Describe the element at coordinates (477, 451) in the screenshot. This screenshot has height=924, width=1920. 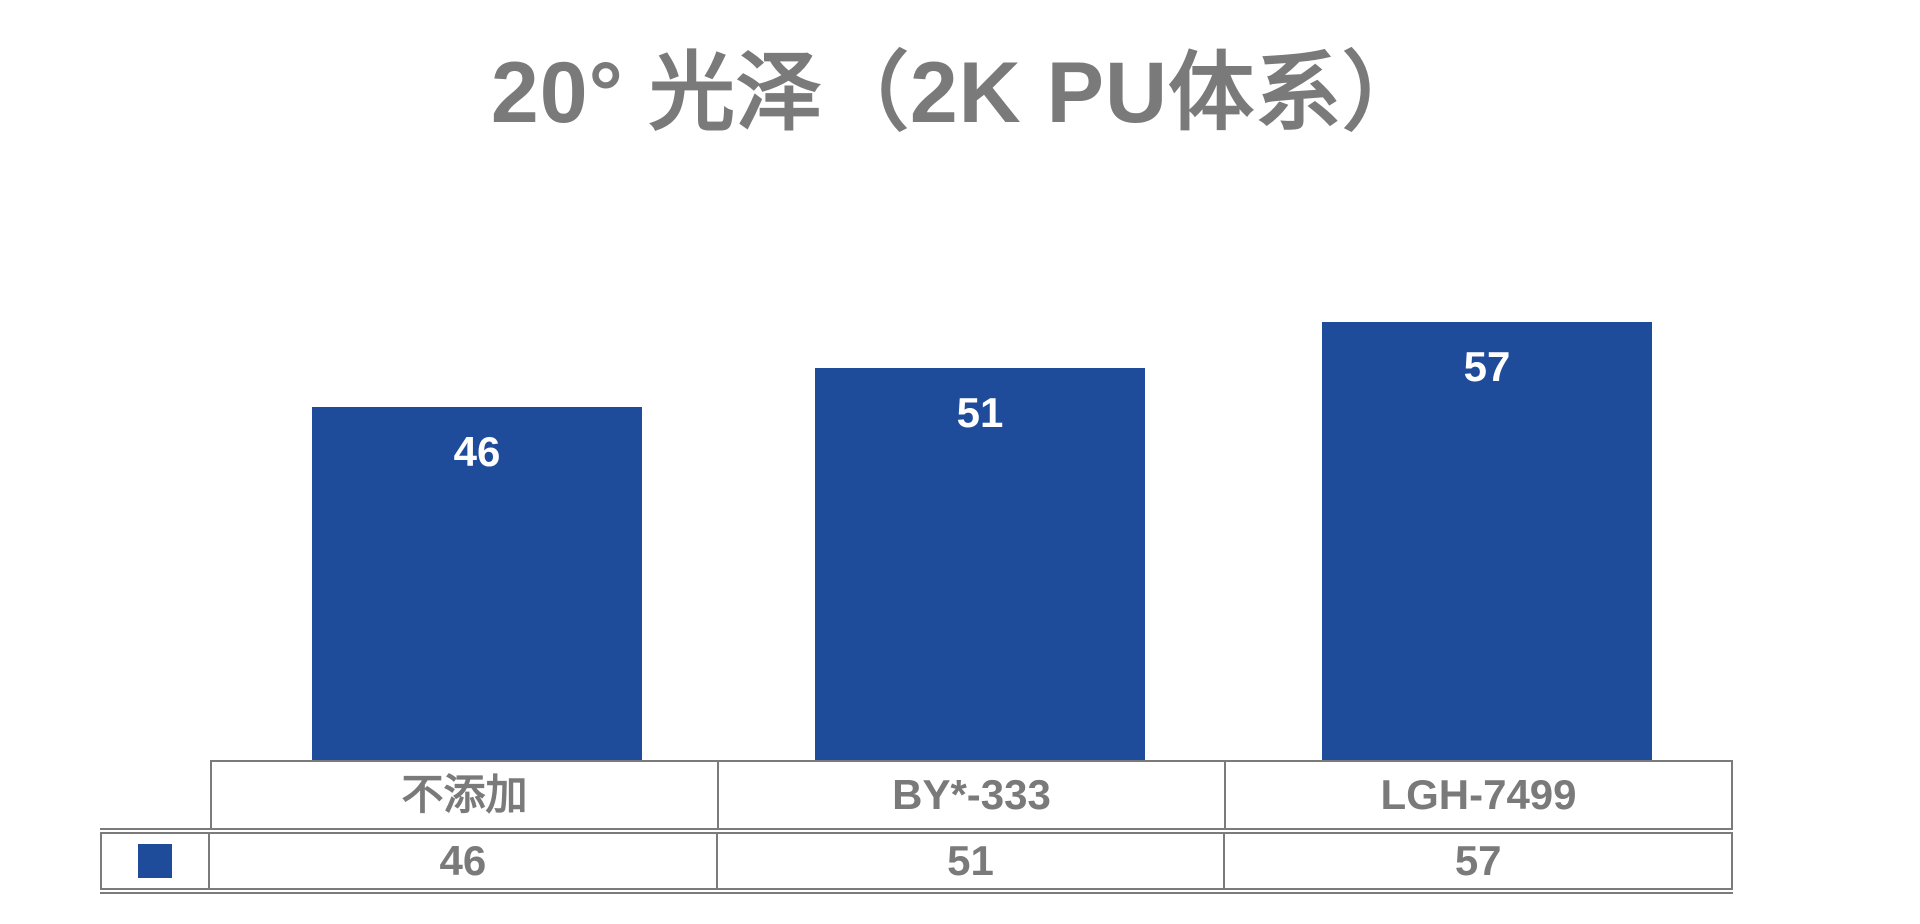
I see `bar-value-label-1: 46` at that location.